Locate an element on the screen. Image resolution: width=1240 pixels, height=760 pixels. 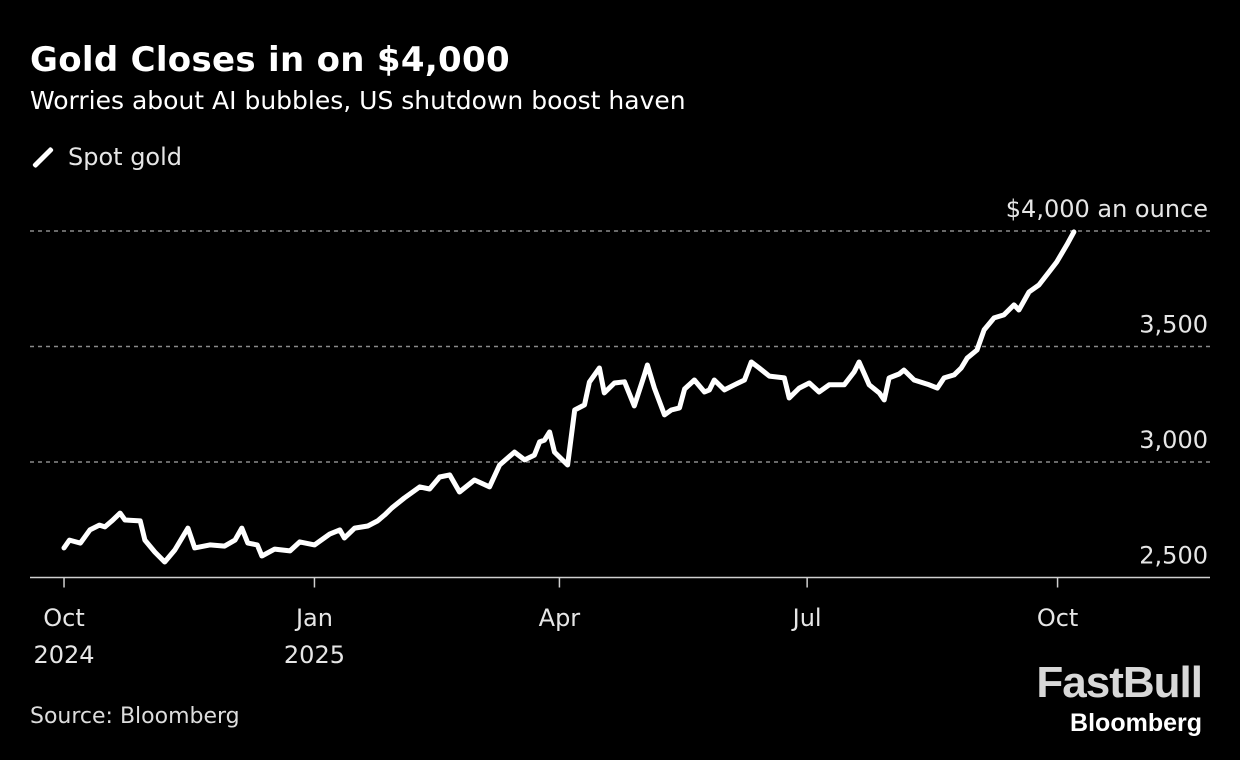
legend-label-spot-gold: Spot gold is located at coordinates (125, 157).